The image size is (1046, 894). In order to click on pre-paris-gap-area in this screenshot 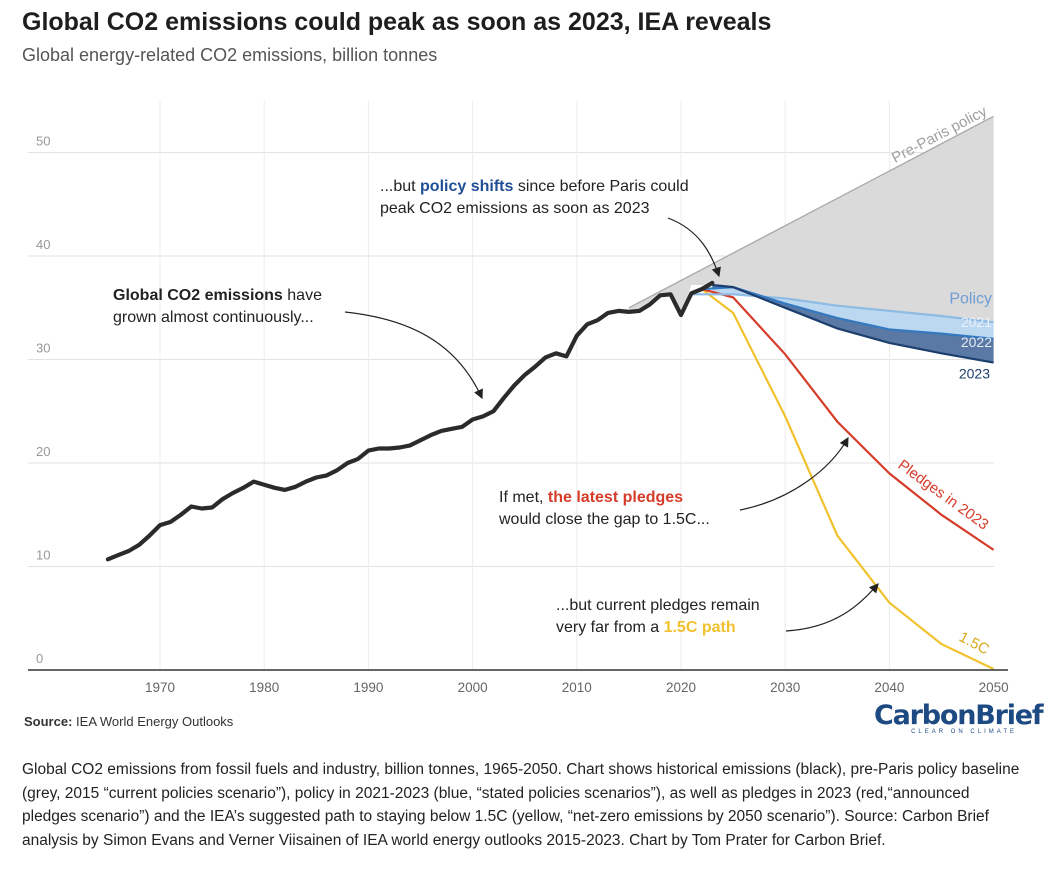, I will do `click(811, 219)`.